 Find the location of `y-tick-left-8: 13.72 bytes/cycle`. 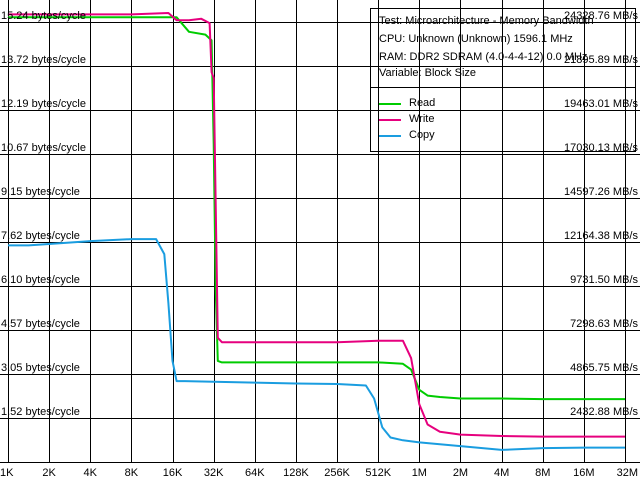

y-tick-left-8: 13.72 bytes/cycle is located at coordinates (43, 60).